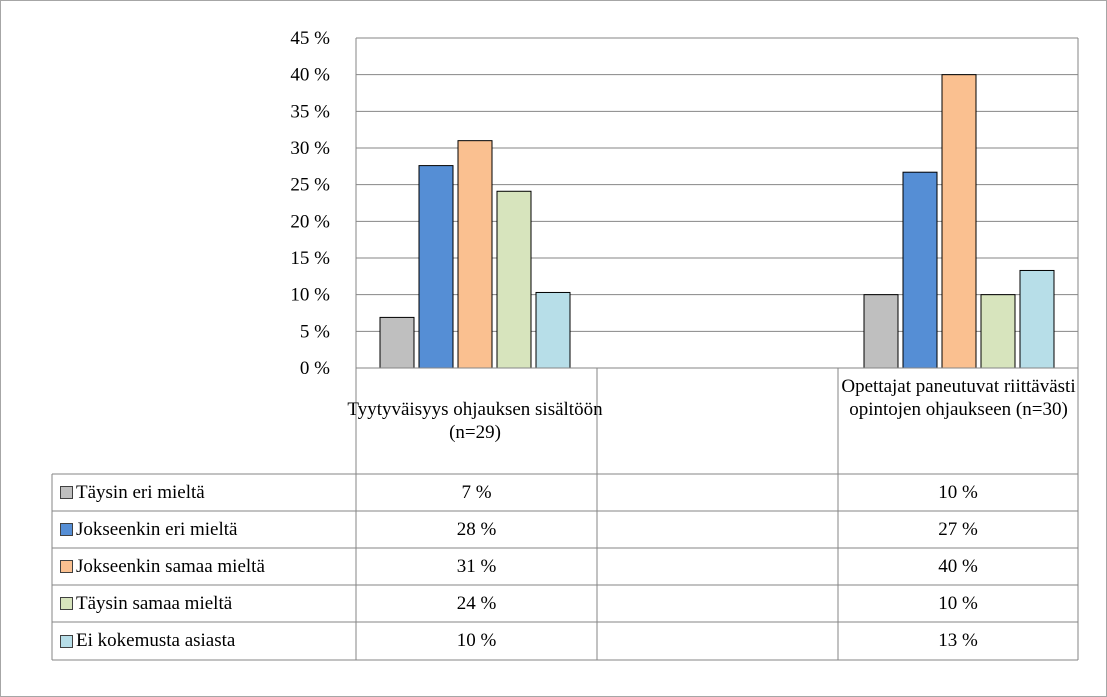 This screenshot has width=1107, height=697. What do you see at coordinates (156, 640) in the screenshot?
I see `legend-label: Ei kokemusta asiasta` at bounding box center [156, 640].